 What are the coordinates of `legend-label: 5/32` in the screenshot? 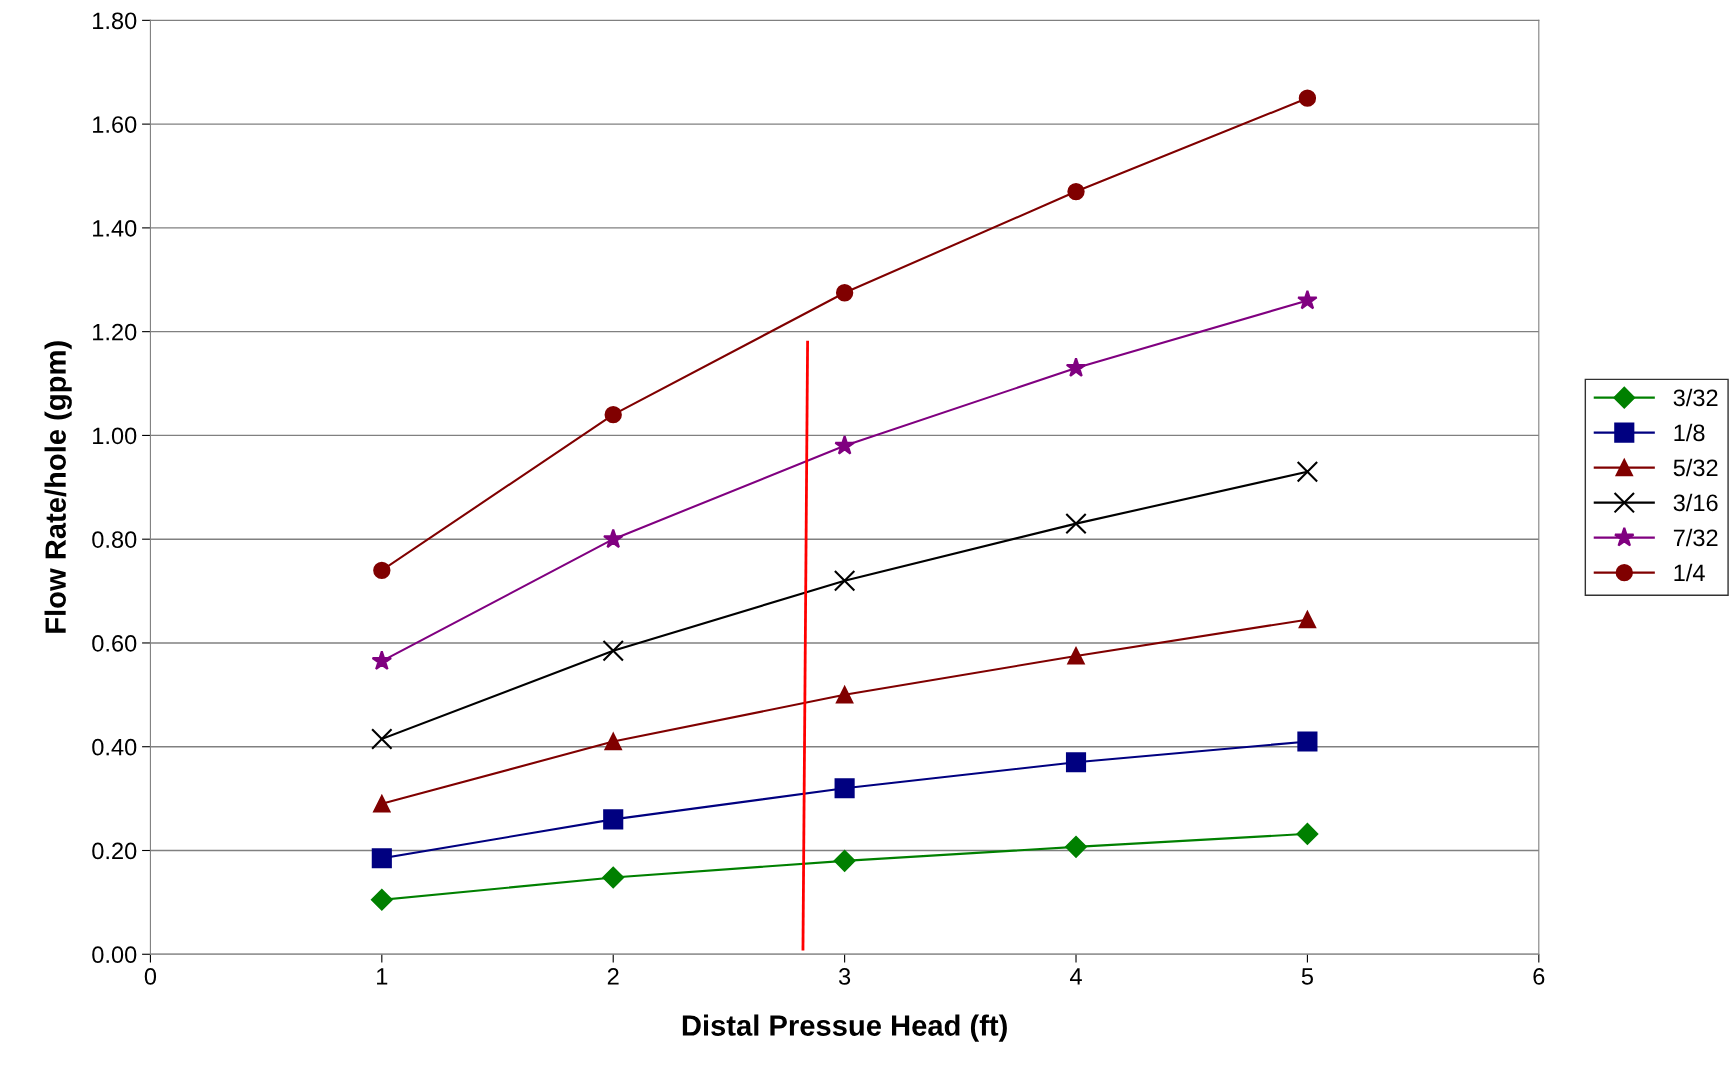 It's located at (1695, 467).